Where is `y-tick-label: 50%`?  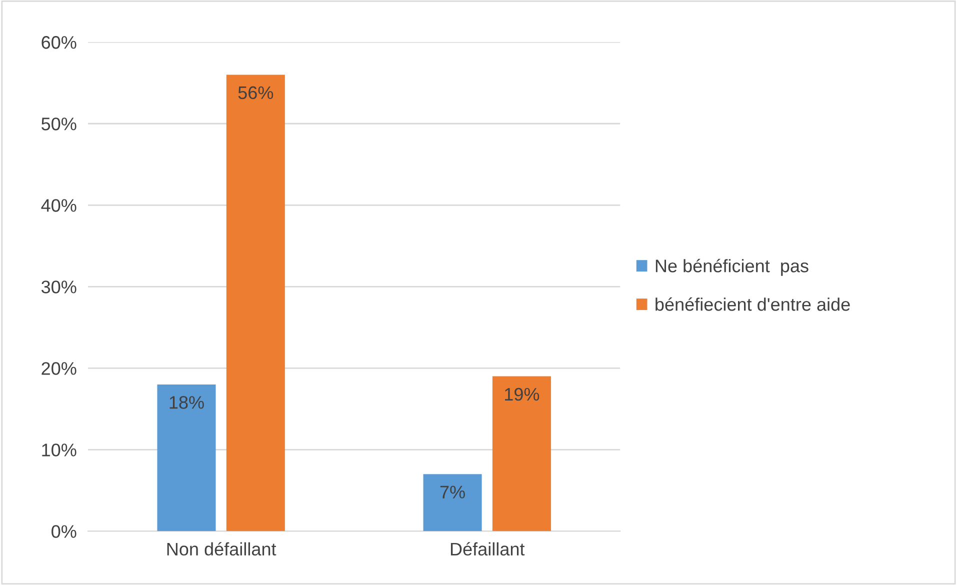
y-tick-label: 50% is located at coordinates (59, 124).